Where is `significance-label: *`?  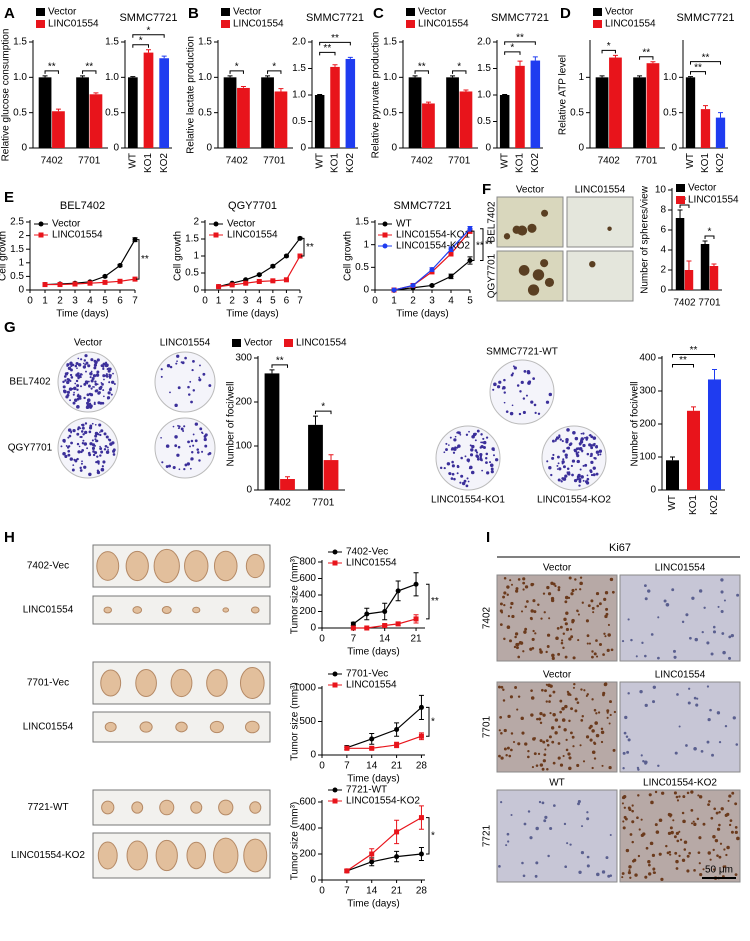 significance-label: * is located at coordinates (459, 67).